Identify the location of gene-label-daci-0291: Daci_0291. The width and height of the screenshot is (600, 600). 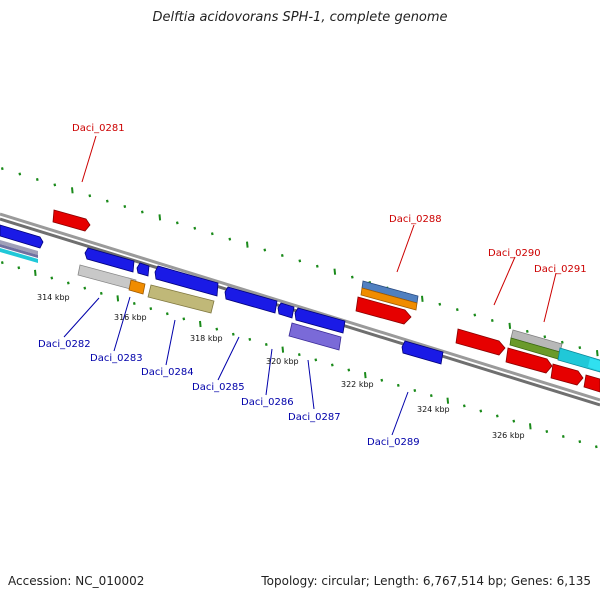
(560, 269).